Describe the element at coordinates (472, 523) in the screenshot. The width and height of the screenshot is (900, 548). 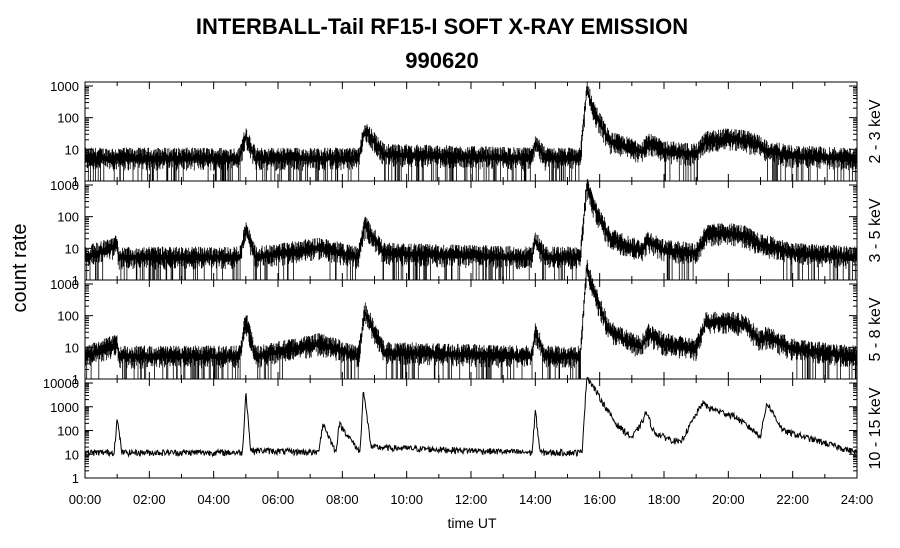
I see `x-axis-label: time UT` at that location.